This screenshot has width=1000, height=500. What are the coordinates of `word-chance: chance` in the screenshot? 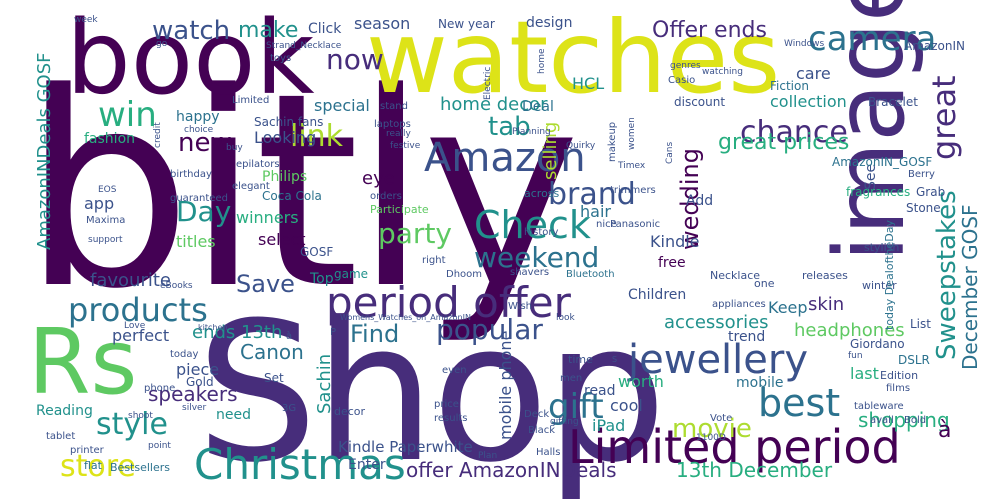 It's located at (794, 132).